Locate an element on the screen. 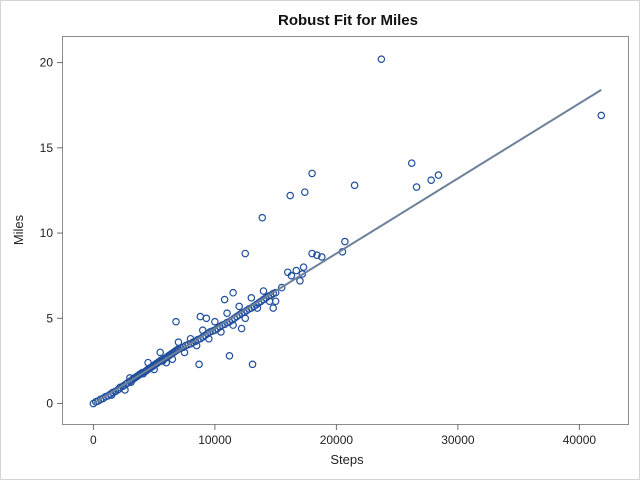 The height and width of the screenshot is (480, 640). x-tick-label: 40000 is located at coordinates (580, 440).